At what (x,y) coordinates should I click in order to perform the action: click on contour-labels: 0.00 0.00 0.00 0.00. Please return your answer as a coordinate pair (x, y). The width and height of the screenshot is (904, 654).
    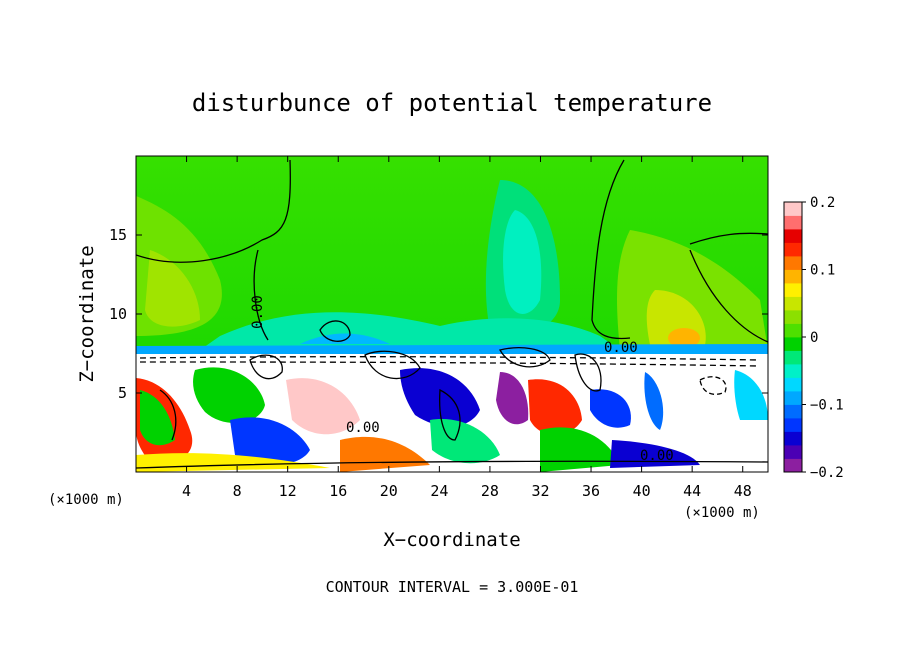
    Looking at the image, I should click on (462, 379).